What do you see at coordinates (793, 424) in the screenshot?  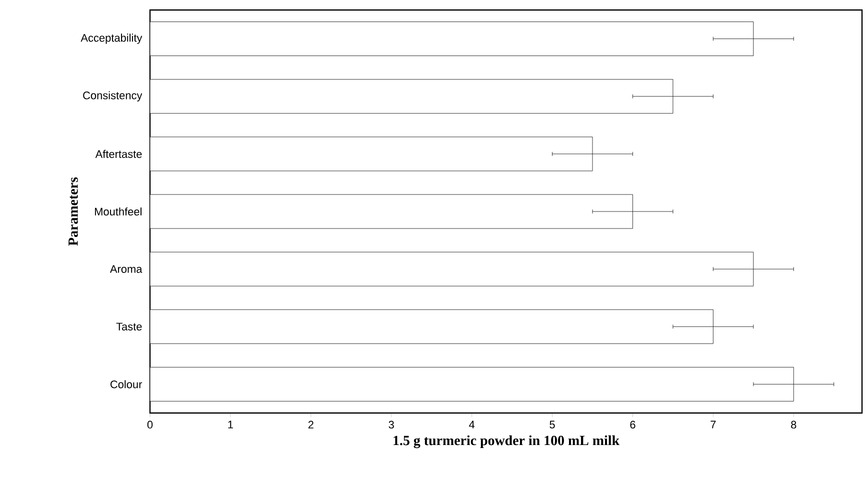 I see `x-tick-label: 8` at bounding box center [793, 424].